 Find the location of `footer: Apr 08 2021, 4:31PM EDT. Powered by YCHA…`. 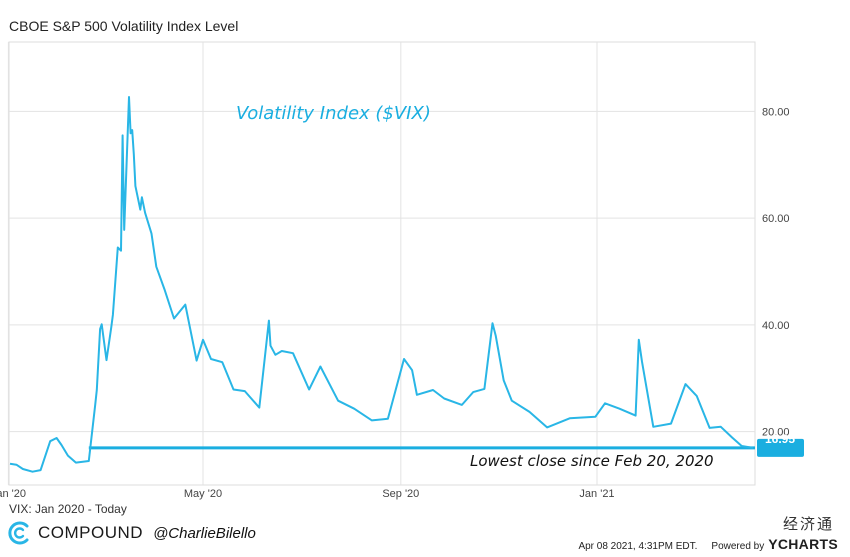

footer: Apr 08 2021, 4:31PM EDT. Powered by YCHA… is located at coordinates (708, 544).